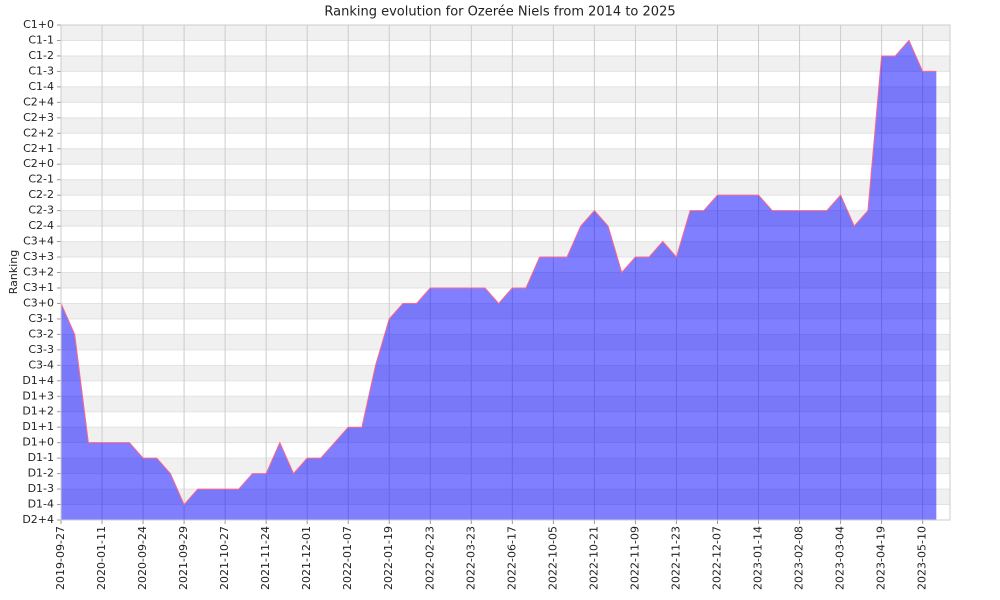 Image resolution: width=1000 pixels, height=600 pixels. I want to click on x-tick-label: 2023-02-08, so click(799, 558).